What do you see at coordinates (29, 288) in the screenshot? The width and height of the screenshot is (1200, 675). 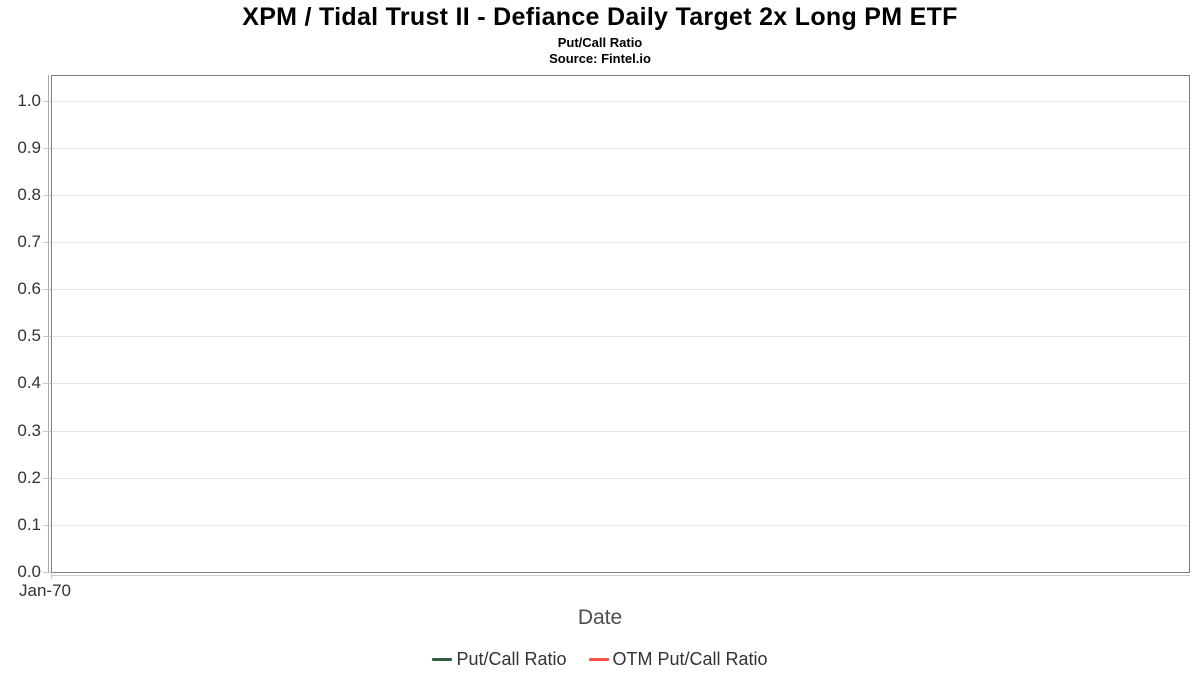 I see `y-tick-label: 0.6` at bounding box center [29, 288].